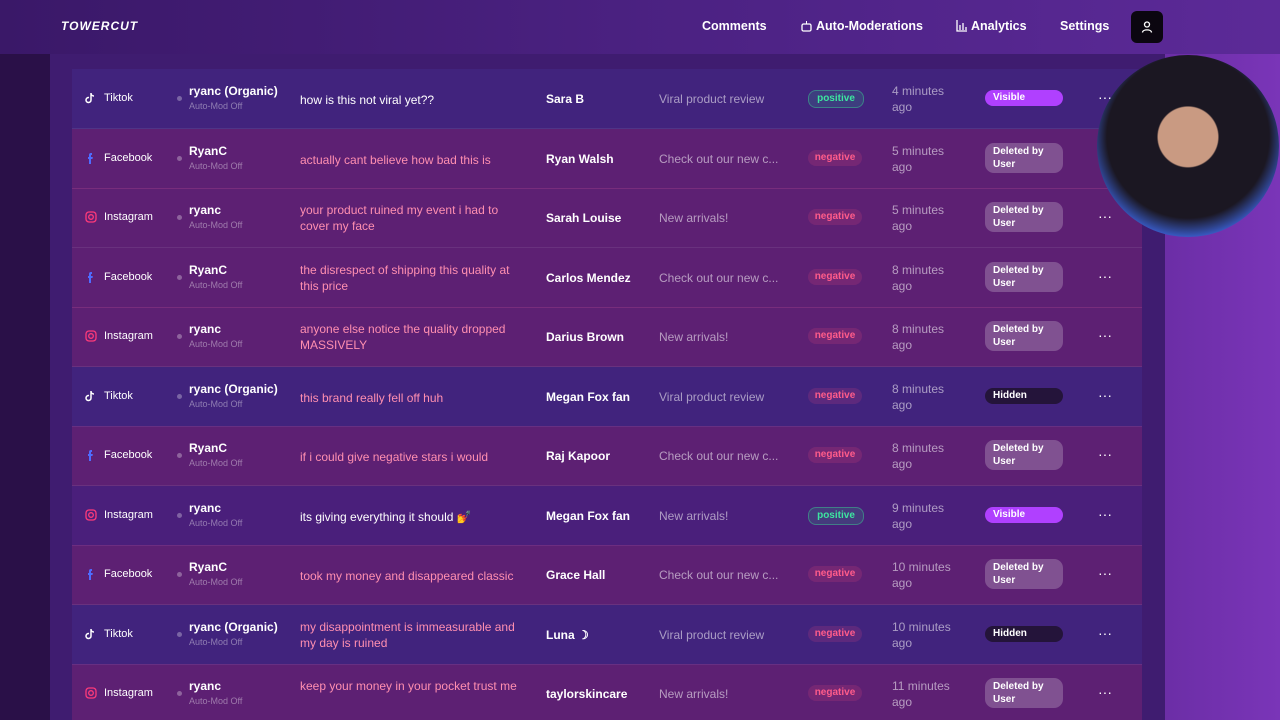 Image resolution: width=1280 pixels, height=720 pixels. I want to click on author: Grace Hall, so click(576, 575).